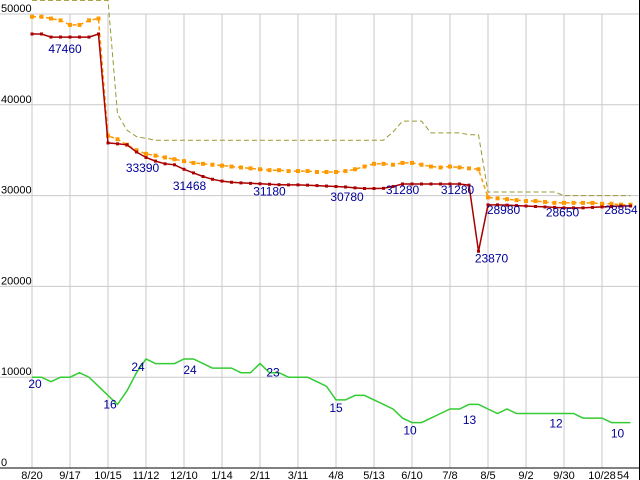  Describe the element at coordinates (16, 191) in the screenshot. I see `y-tick-label: 30000` at that location.